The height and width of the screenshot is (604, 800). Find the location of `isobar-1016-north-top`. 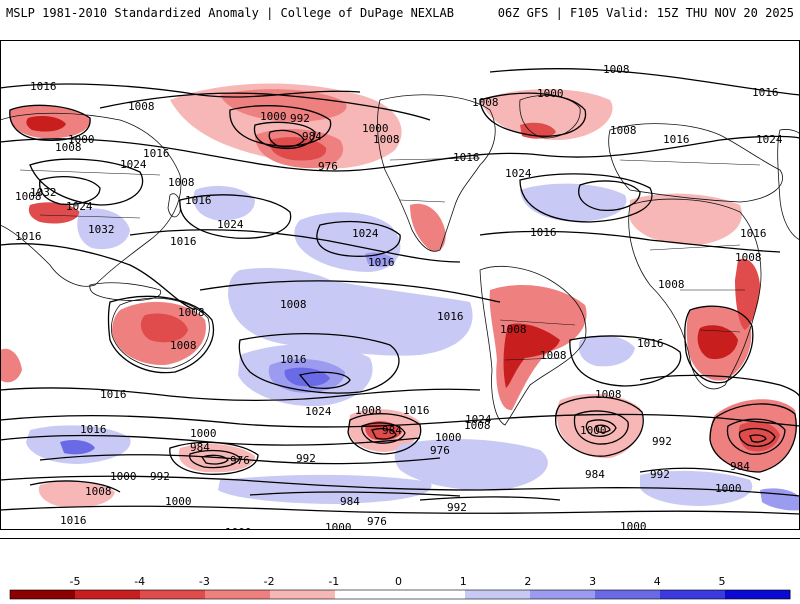

isobar-1016-north-top is located at coordinates (180, 90).